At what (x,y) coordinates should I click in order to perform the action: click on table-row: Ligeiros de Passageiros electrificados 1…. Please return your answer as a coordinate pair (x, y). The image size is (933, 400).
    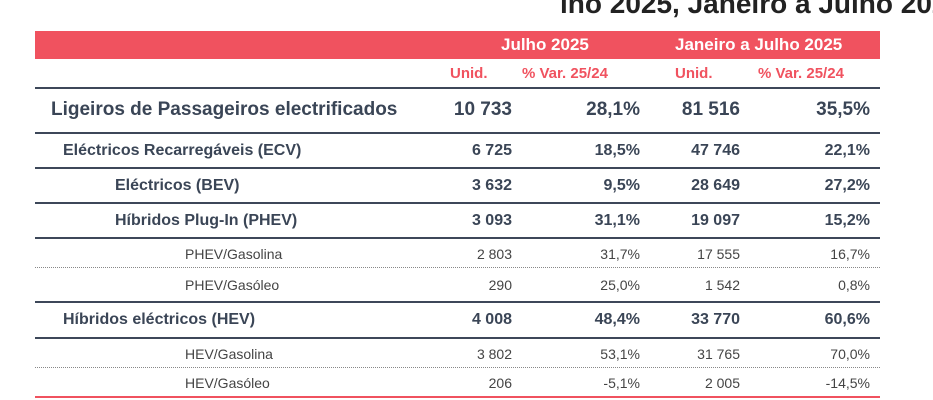
    Looking at the image, I should click on (457, 111).